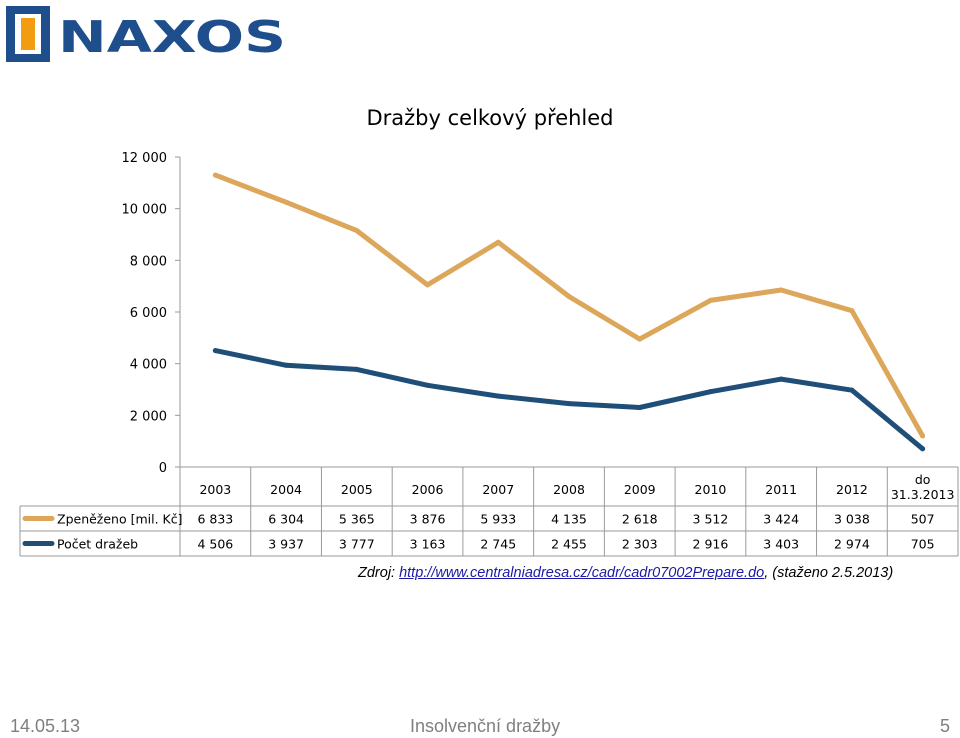 This screenshot has height=738, width=960. Describe the element at coordinates (852, 544) in the screenshot. I see `data-table-value: 2 974` at that location.